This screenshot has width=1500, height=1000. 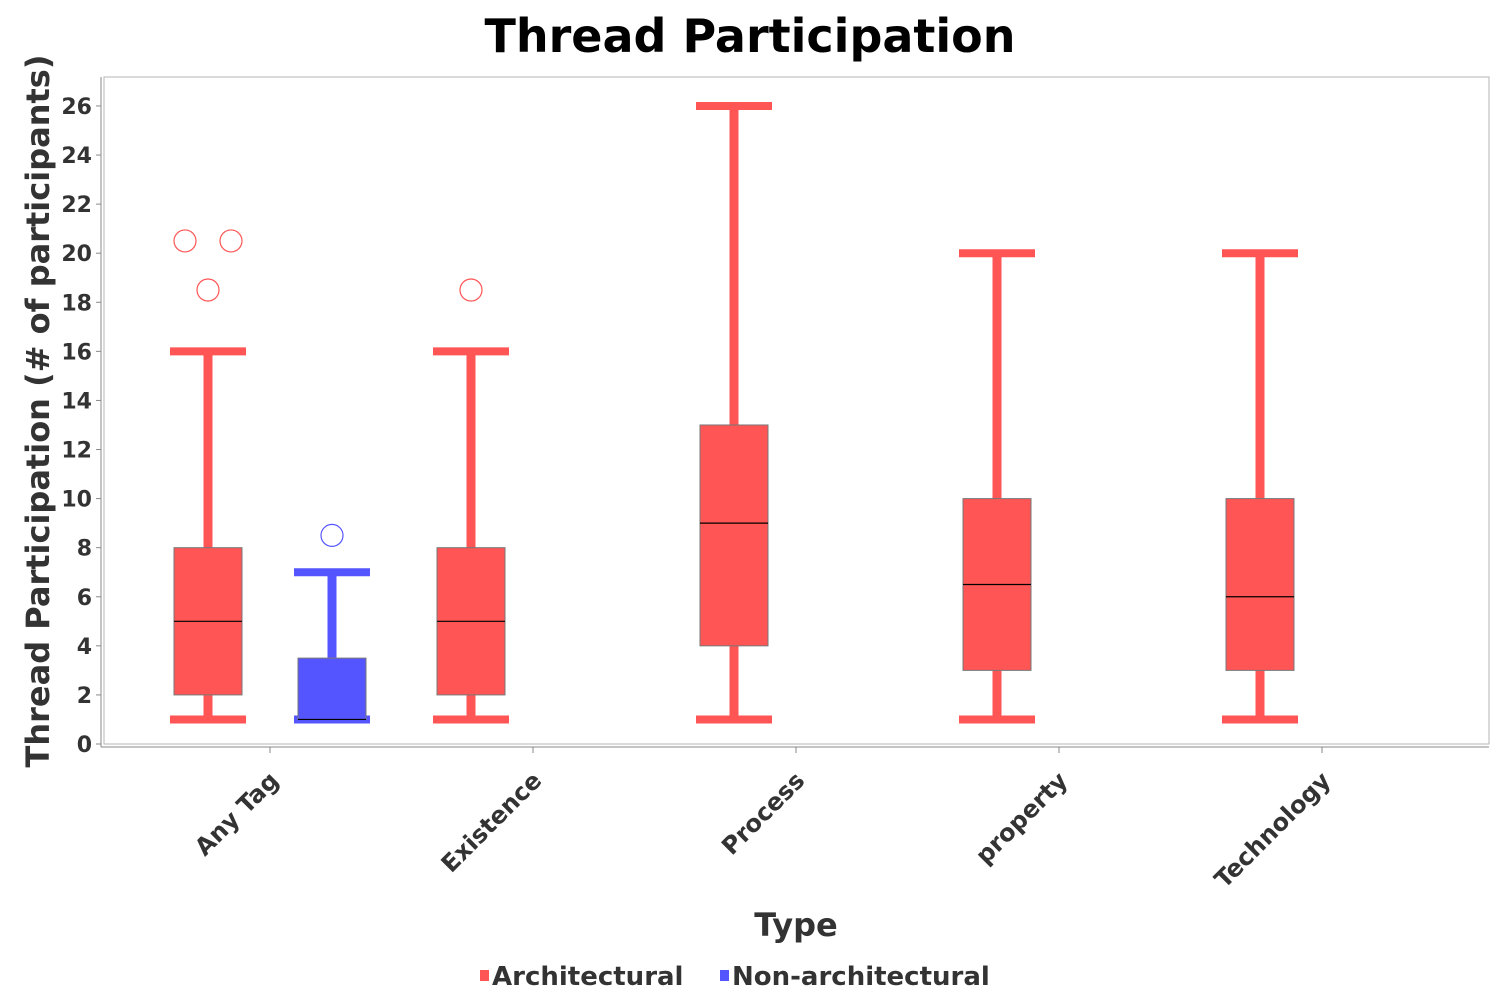 I want to click on legend: Architectural Non-architectural, so click(x=735, y=977).